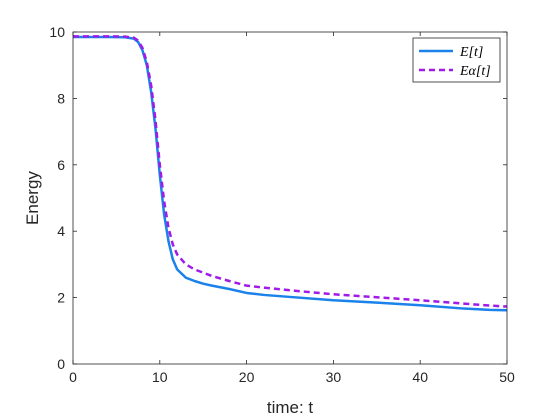  What do you see at coordinates (160, 377) in the screenshot?
I see `x-tick-label: 10` at bounding box center [160, 377].